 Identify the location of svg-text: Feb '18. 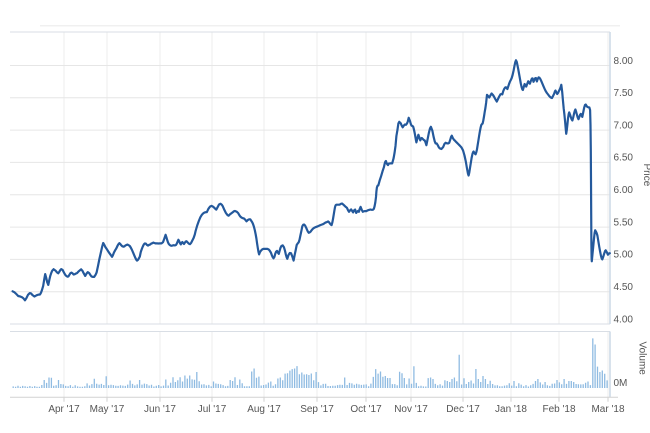
(558, 409).